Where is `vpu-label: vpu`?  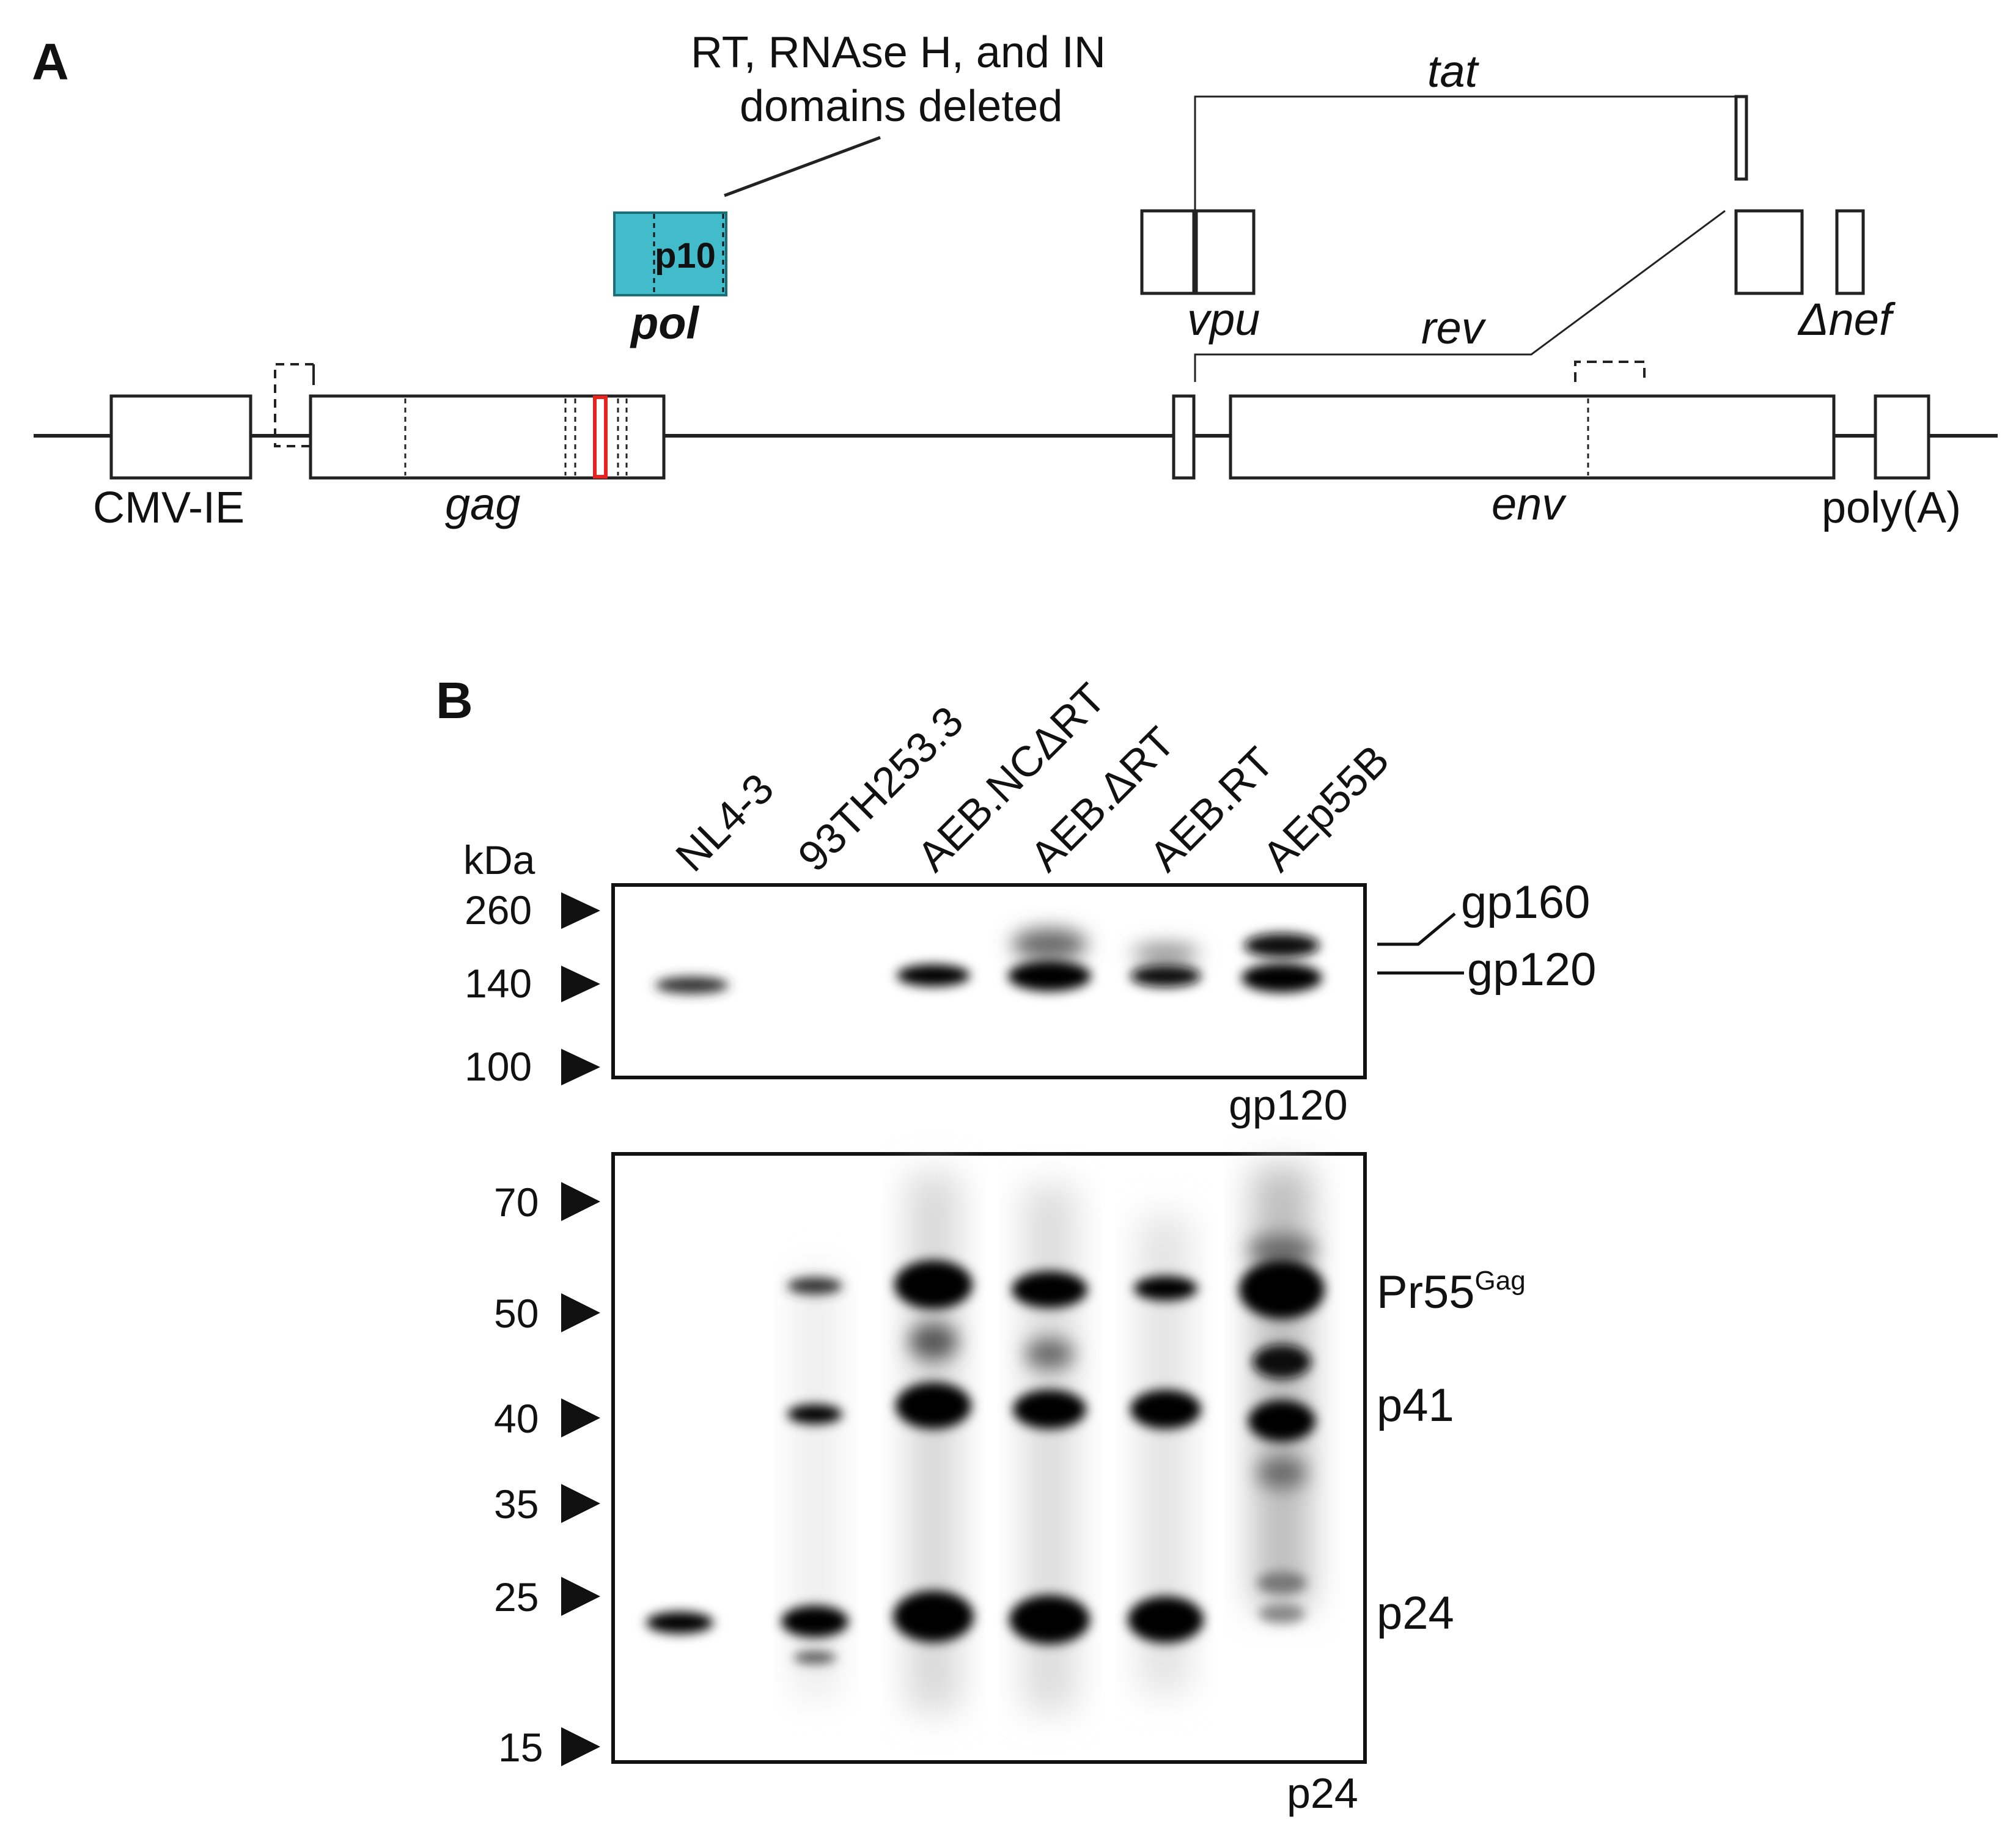 vpu-label: vpu is located at coordinates (1223, 319).